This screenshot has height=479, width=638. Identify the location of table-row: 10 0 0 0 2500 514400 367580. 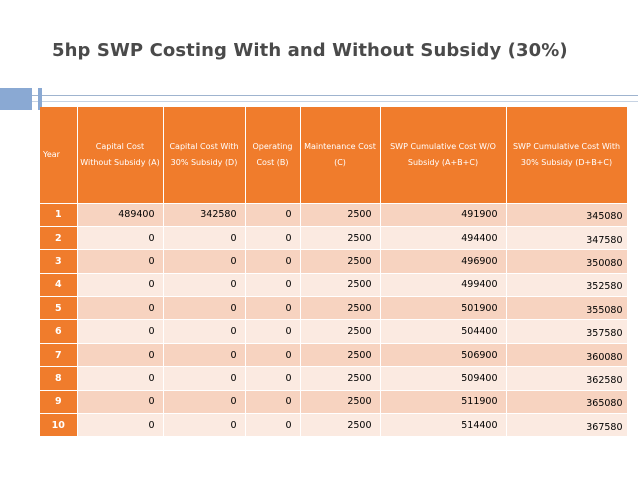
(334, 425).